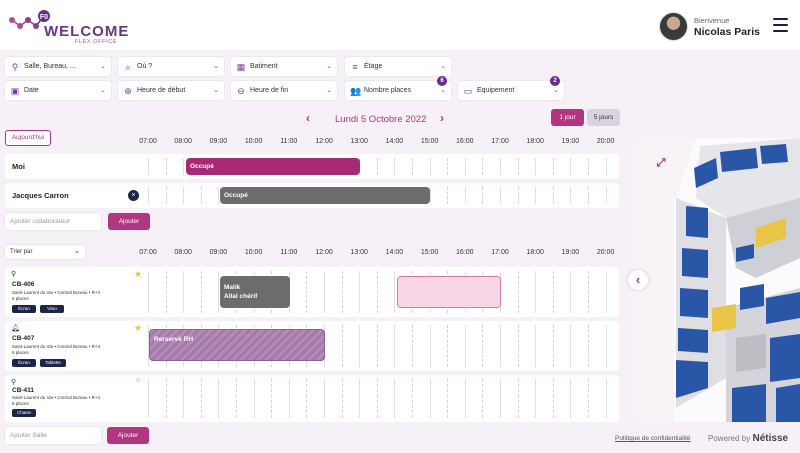  Describe the element at coordinates (53, 435) in the screenshot. I see `add-room-input: Ajouter Salle` at that location.